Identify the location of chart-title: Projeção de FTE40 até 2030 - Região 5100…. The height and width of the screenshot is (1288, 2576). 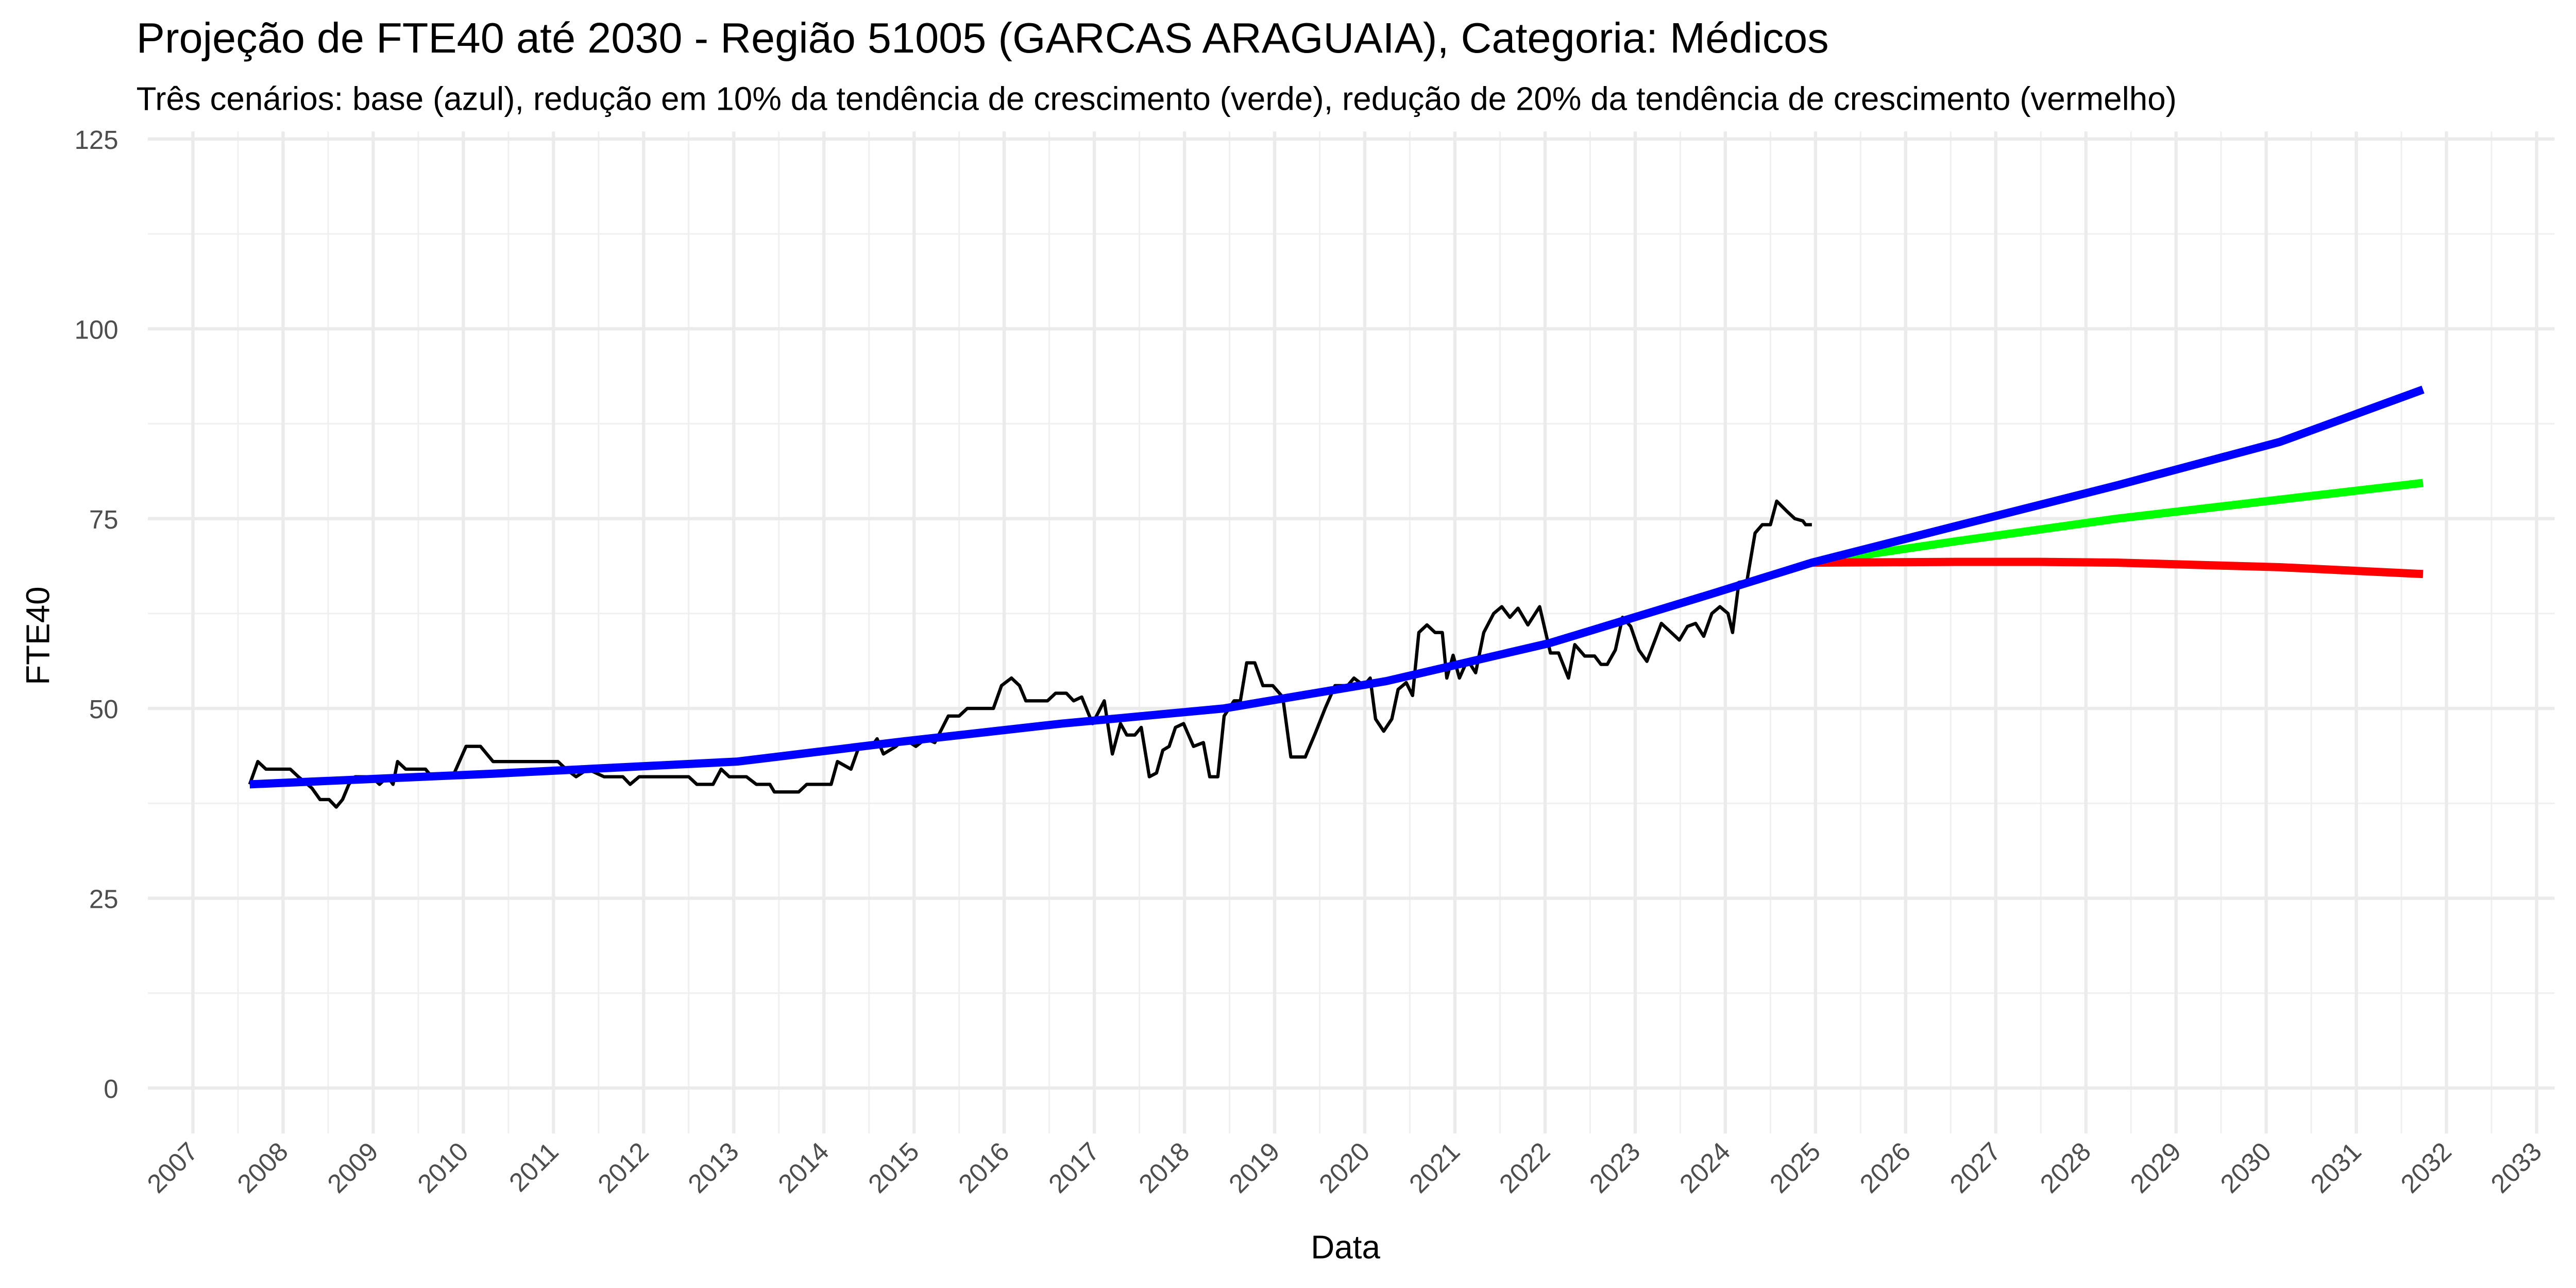
(983, 38).